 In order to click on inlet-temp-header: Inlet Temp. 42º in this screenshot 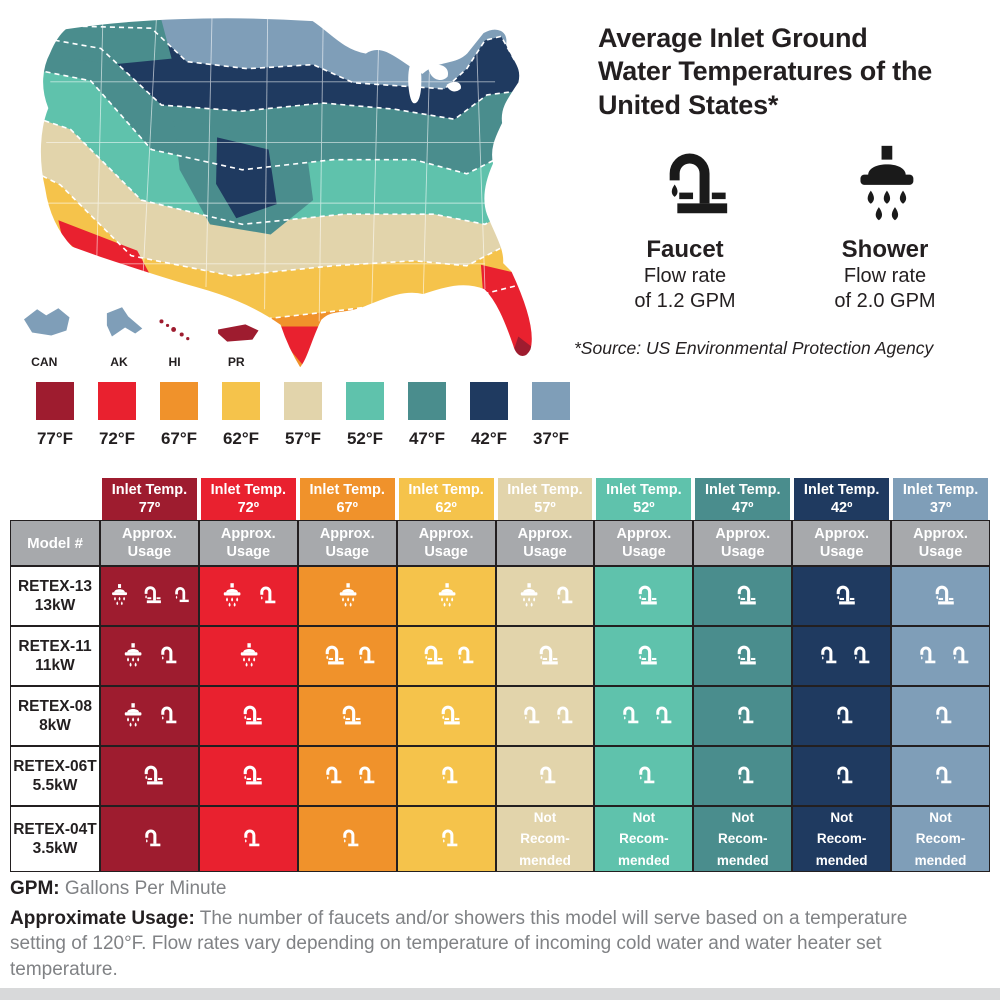, I will do `click(842, 499)`.